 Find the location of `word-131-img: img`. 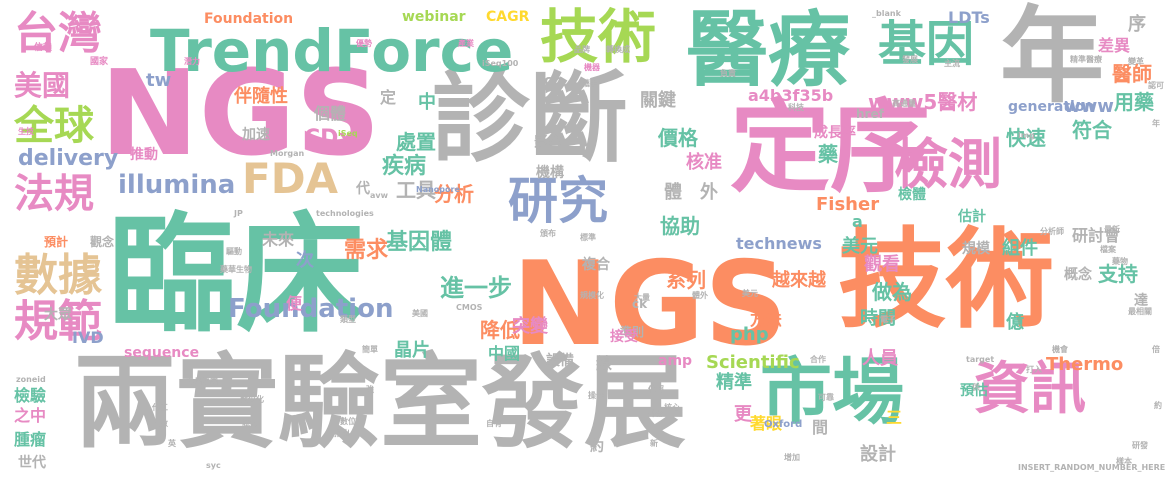

word-131-img: img is located at coordinates (1026, 135).